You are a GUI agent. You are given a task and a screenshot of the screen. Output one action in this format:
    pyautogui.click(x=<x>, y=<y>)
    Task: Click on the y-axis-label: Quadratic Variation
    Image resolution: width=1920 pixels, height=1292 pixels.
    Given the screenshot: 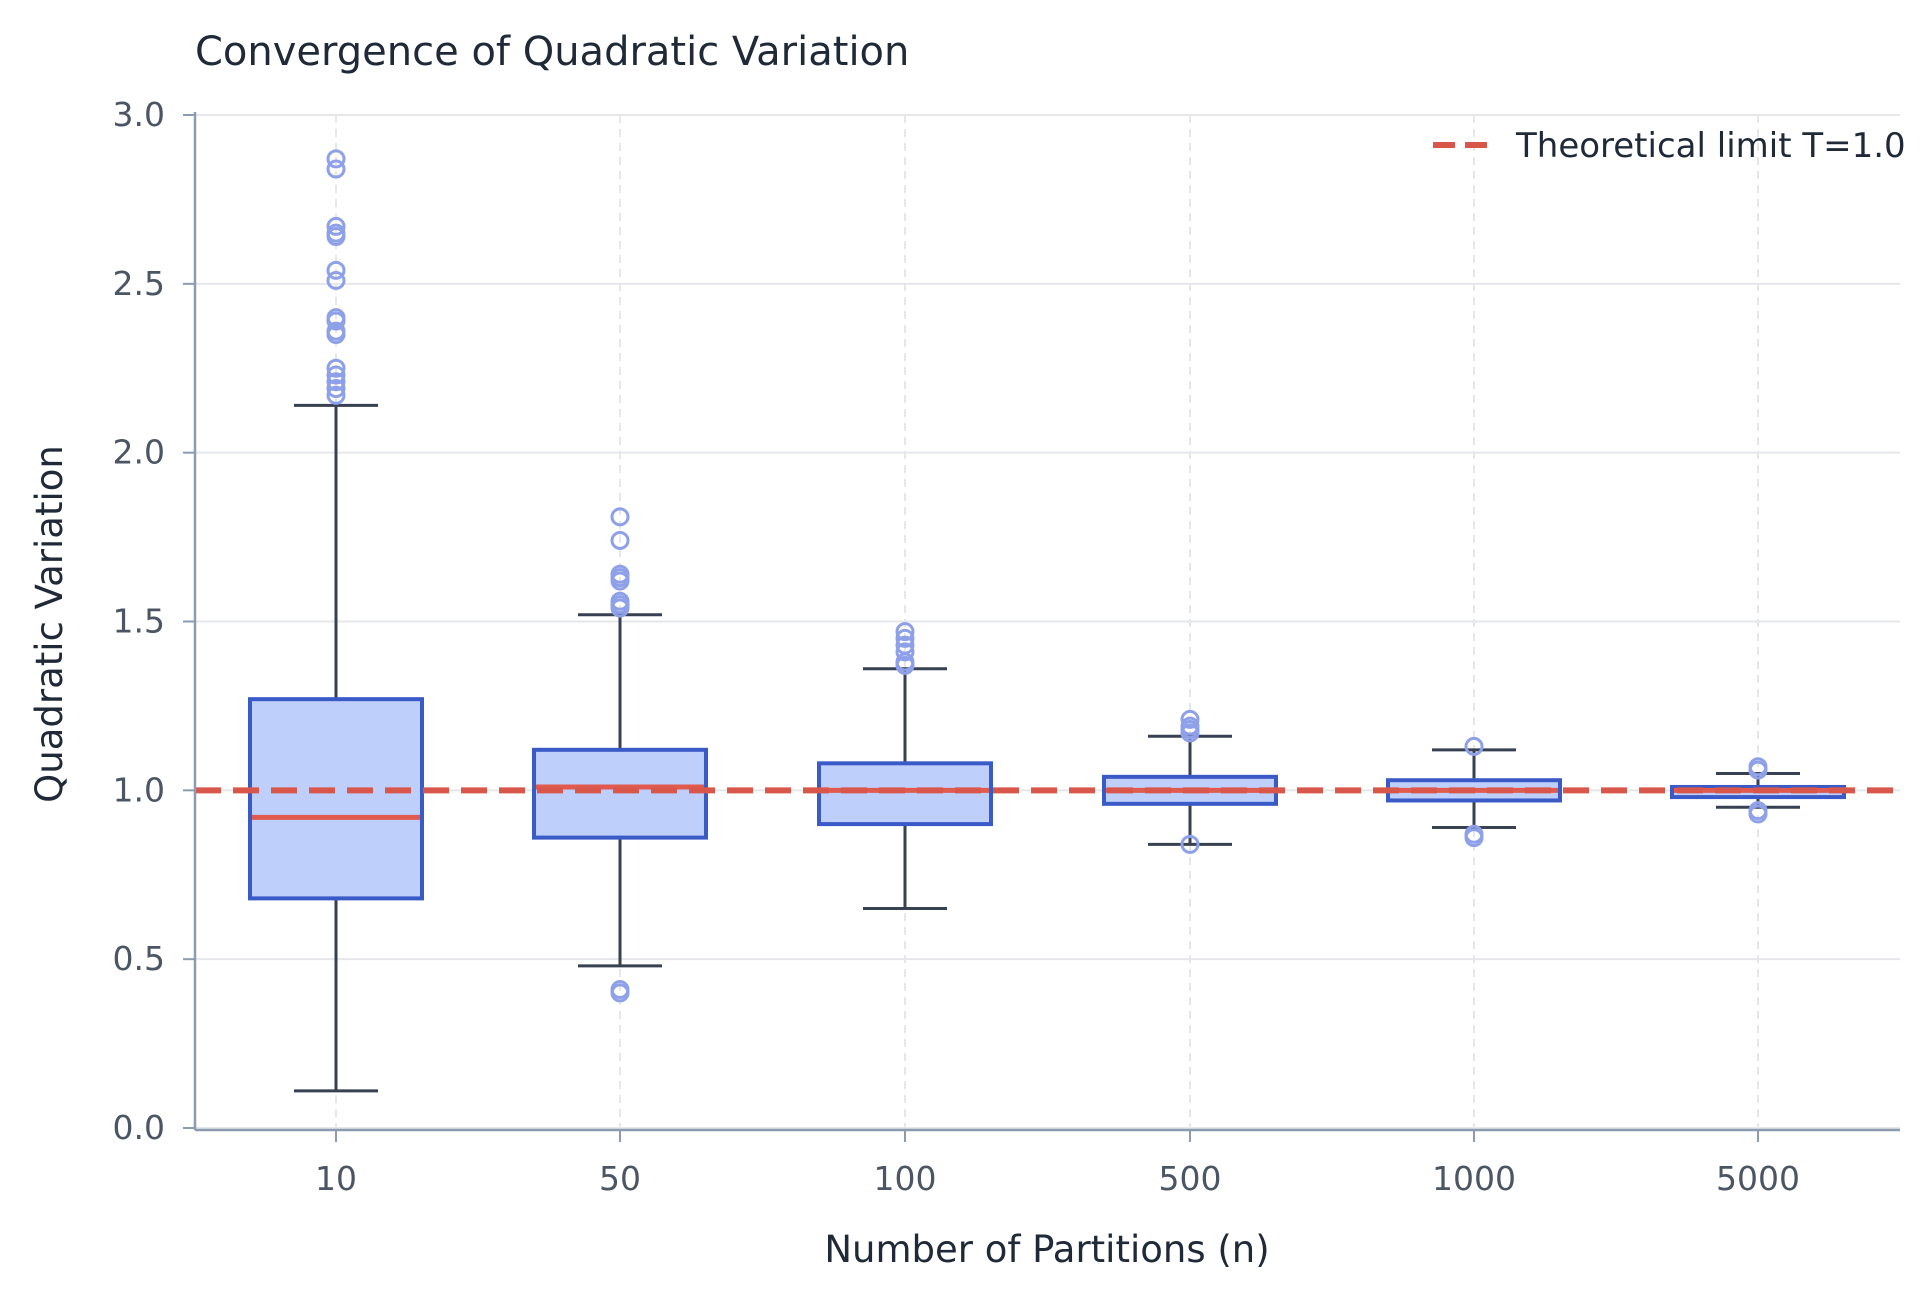 What is the action you would take?
    pyautogui.click(x=49, y=624)
    